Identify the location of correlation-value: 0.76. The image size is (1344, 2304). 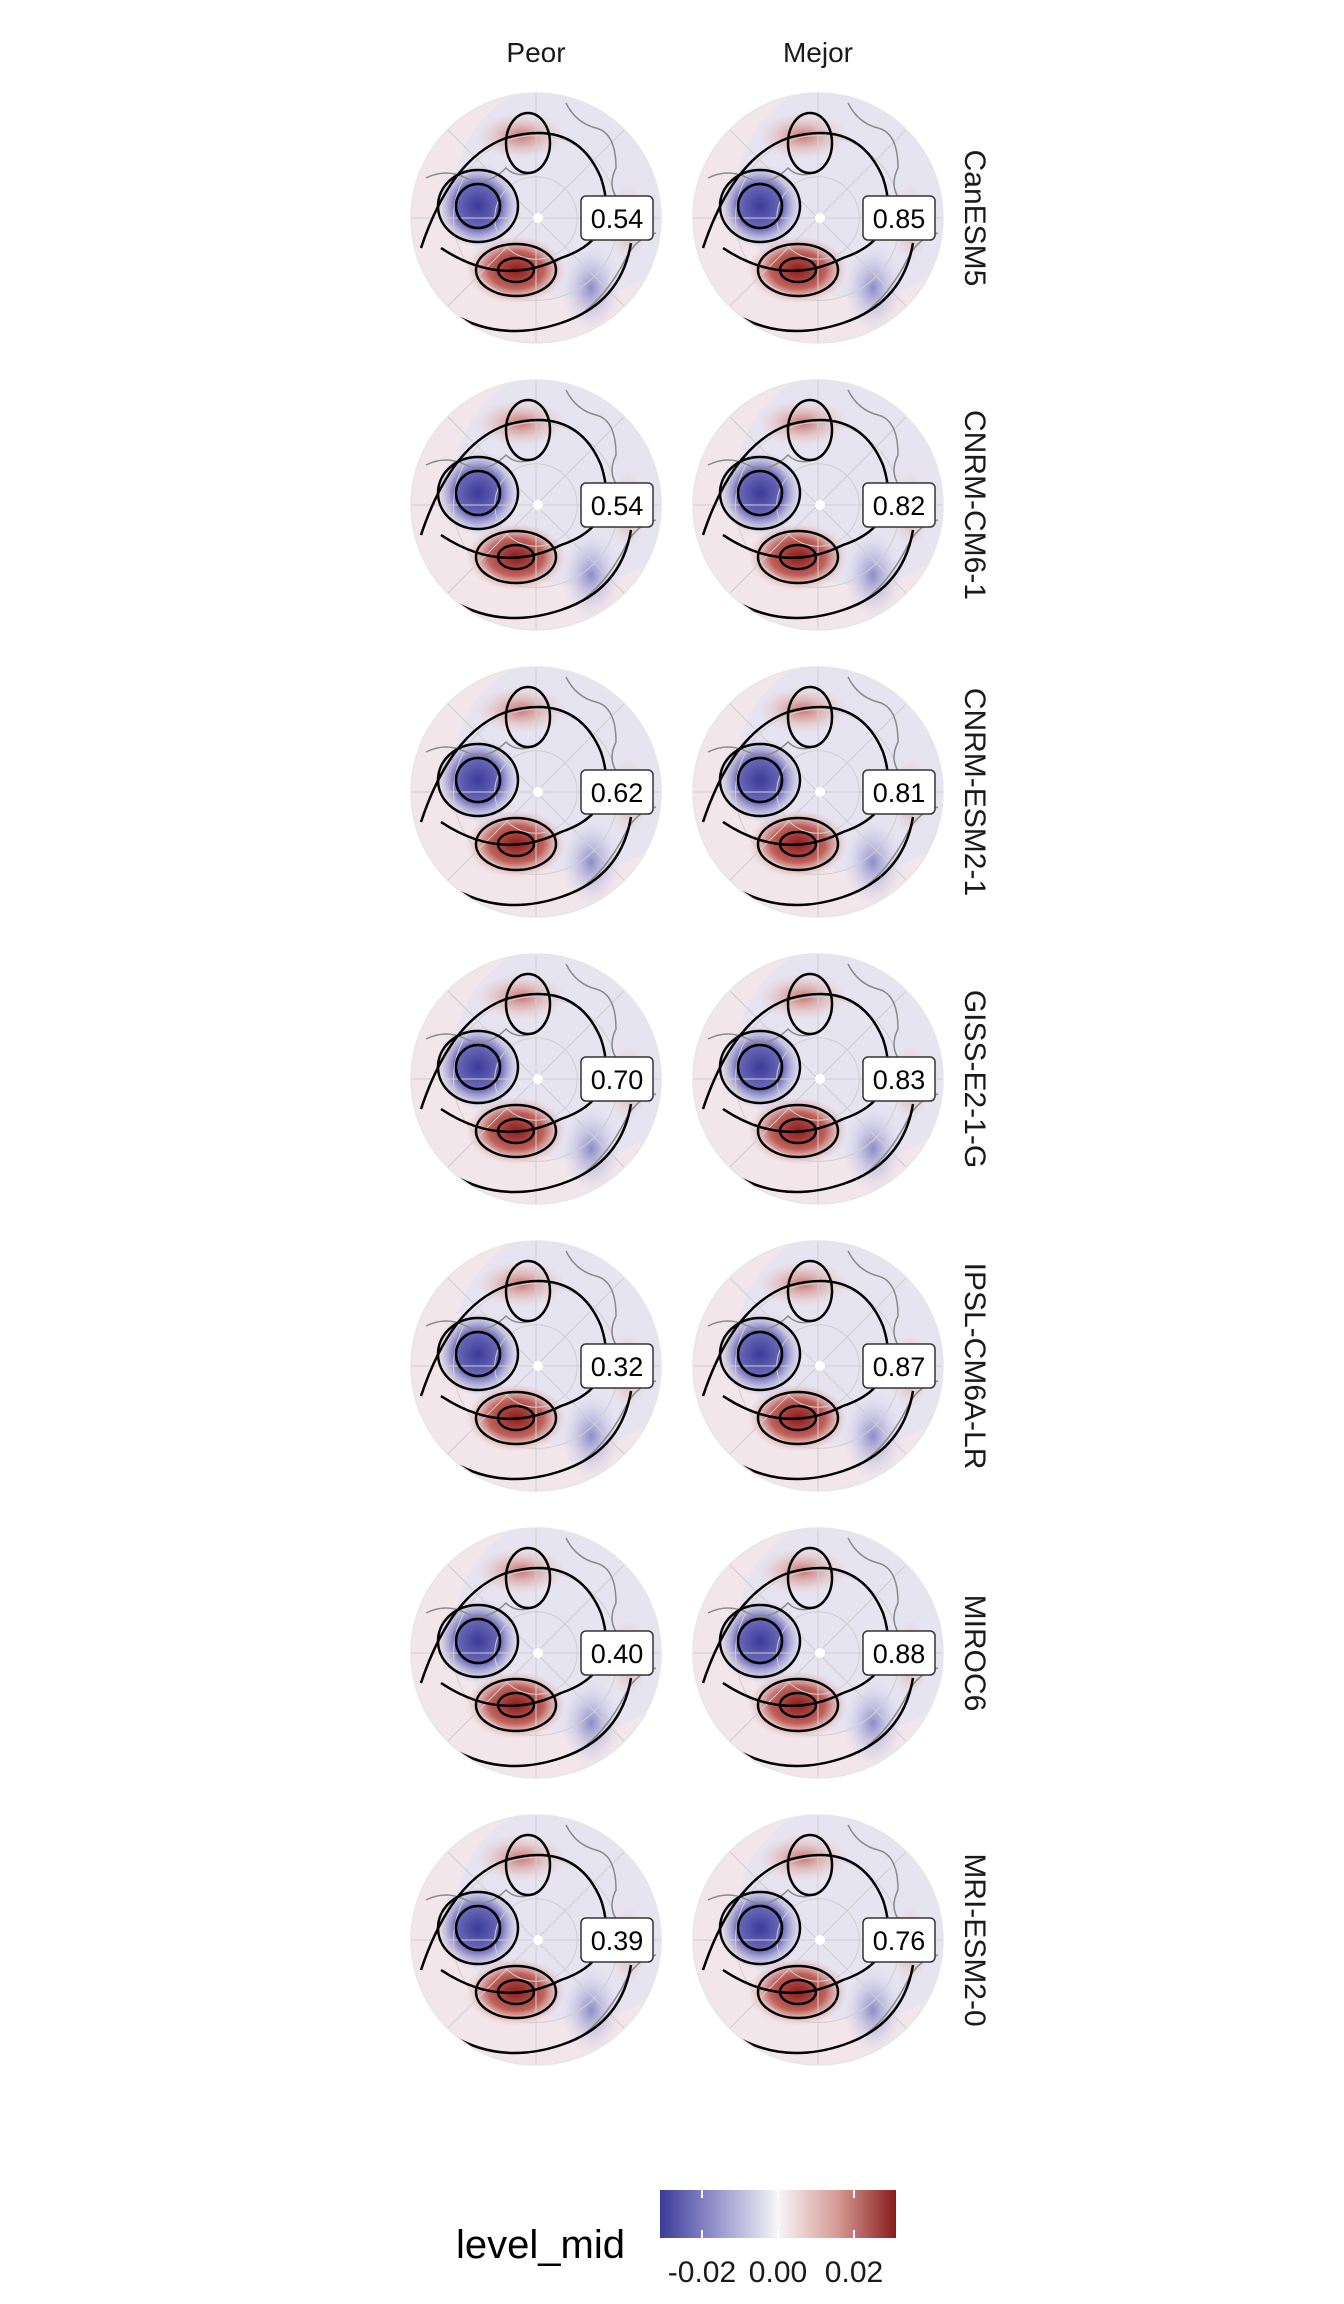
(899, 1941).